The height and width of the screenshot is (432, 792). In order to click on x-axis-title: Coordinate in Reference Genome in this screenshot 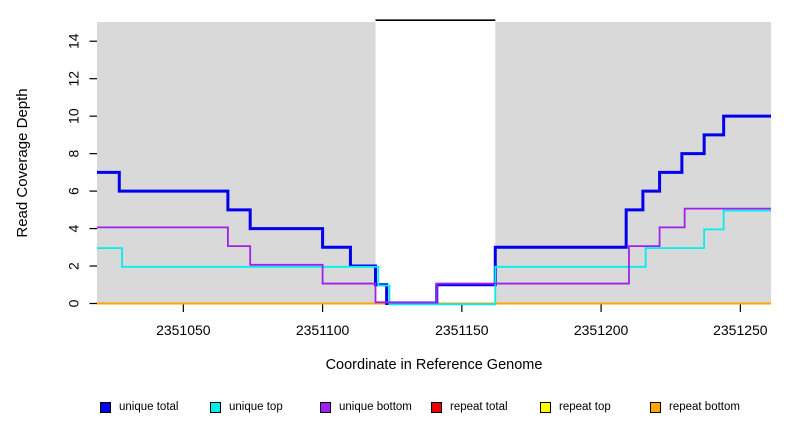, I will do `click(434, 365)`.